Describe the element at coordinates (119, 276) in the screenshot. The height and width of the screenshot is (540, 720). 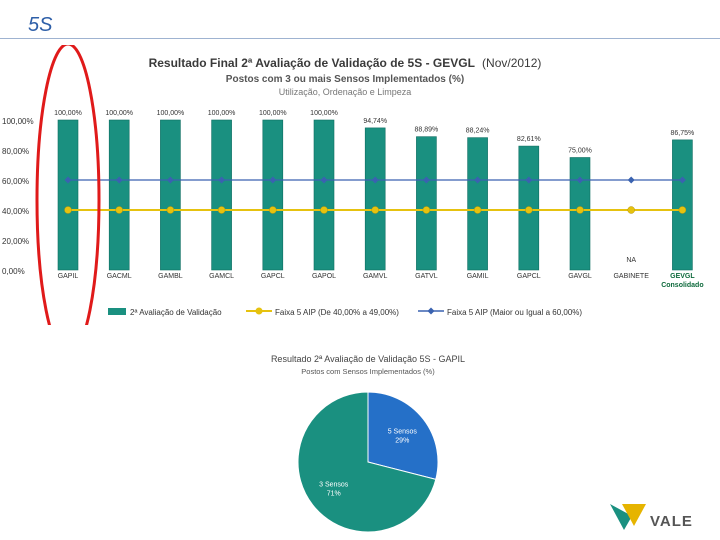
I see `category-label: GACML` at that location.